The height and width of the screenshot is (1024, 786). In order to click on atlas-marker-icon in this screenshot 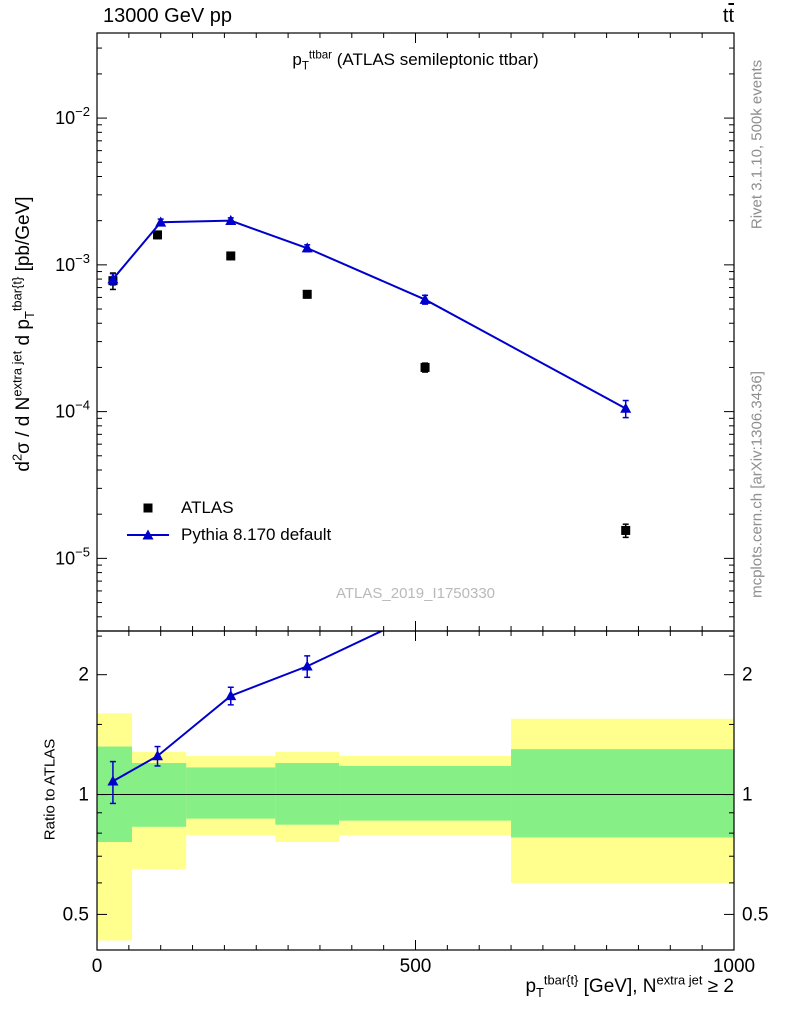, I will do `click(148, 507)`.